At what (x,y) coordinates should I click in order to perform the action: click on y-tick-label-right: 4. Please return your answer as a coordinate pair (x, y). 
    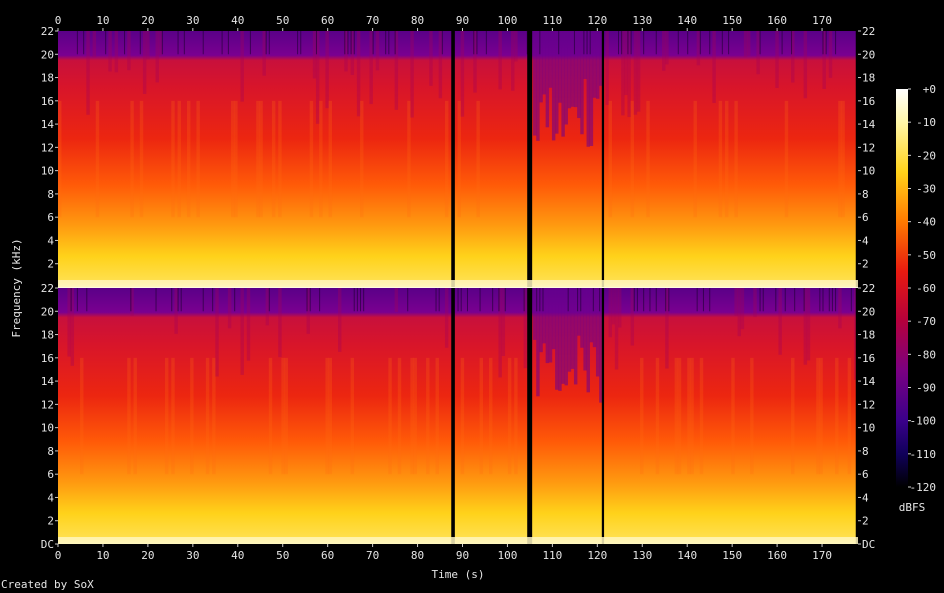
    Looking at the image, I should click on (865, 497).